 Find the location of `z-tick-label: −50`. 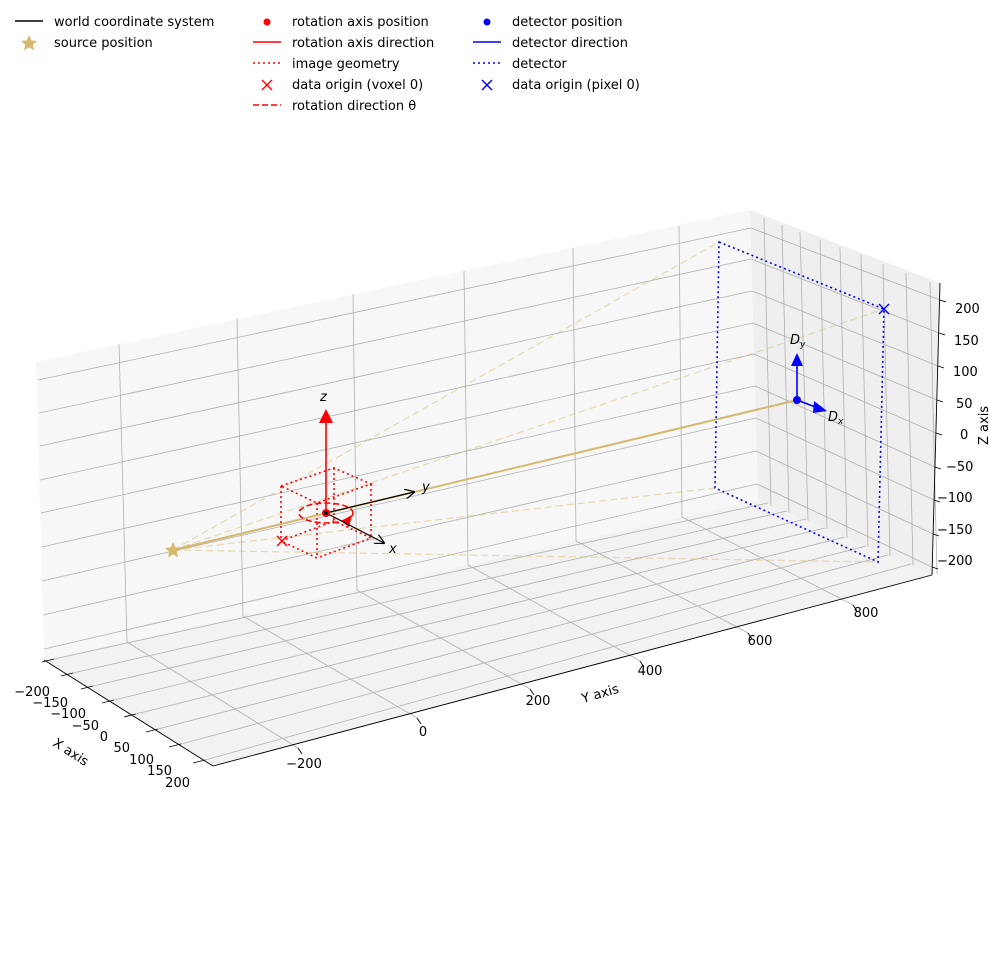

z-tick-label: −50 is located at coordinates (959, 467).